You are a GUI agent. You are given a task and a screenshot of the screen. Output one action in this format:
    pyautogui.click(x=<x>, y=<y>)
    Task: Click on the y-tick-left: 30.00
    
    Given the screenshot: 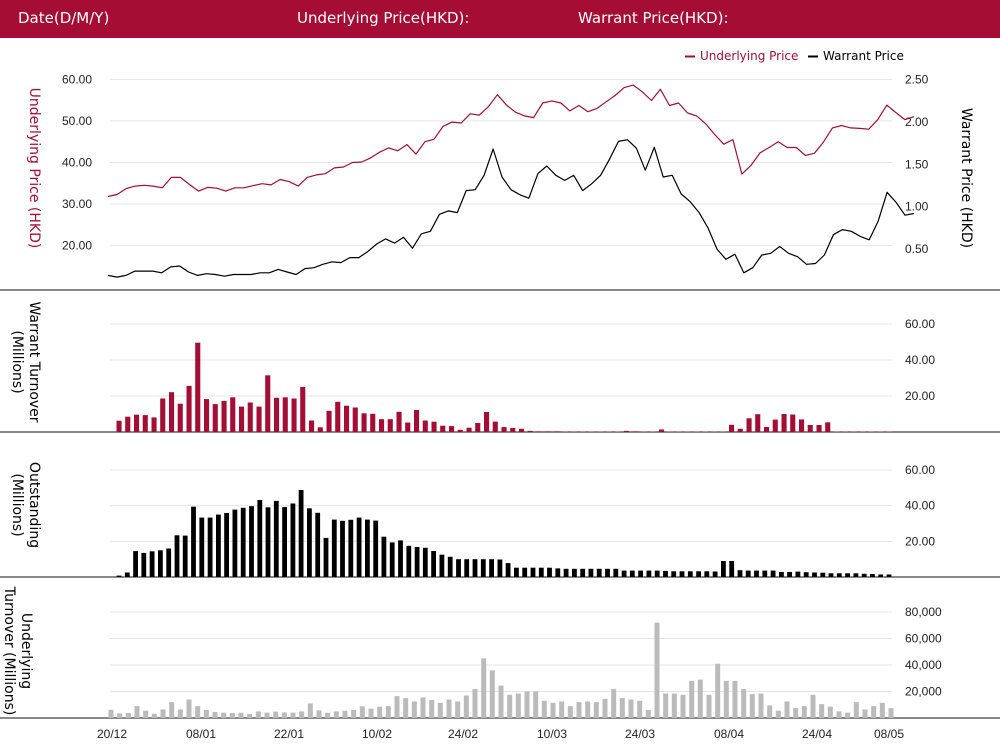 What is the action you would take?
    pyautogui.click(x=77, y=204)
    